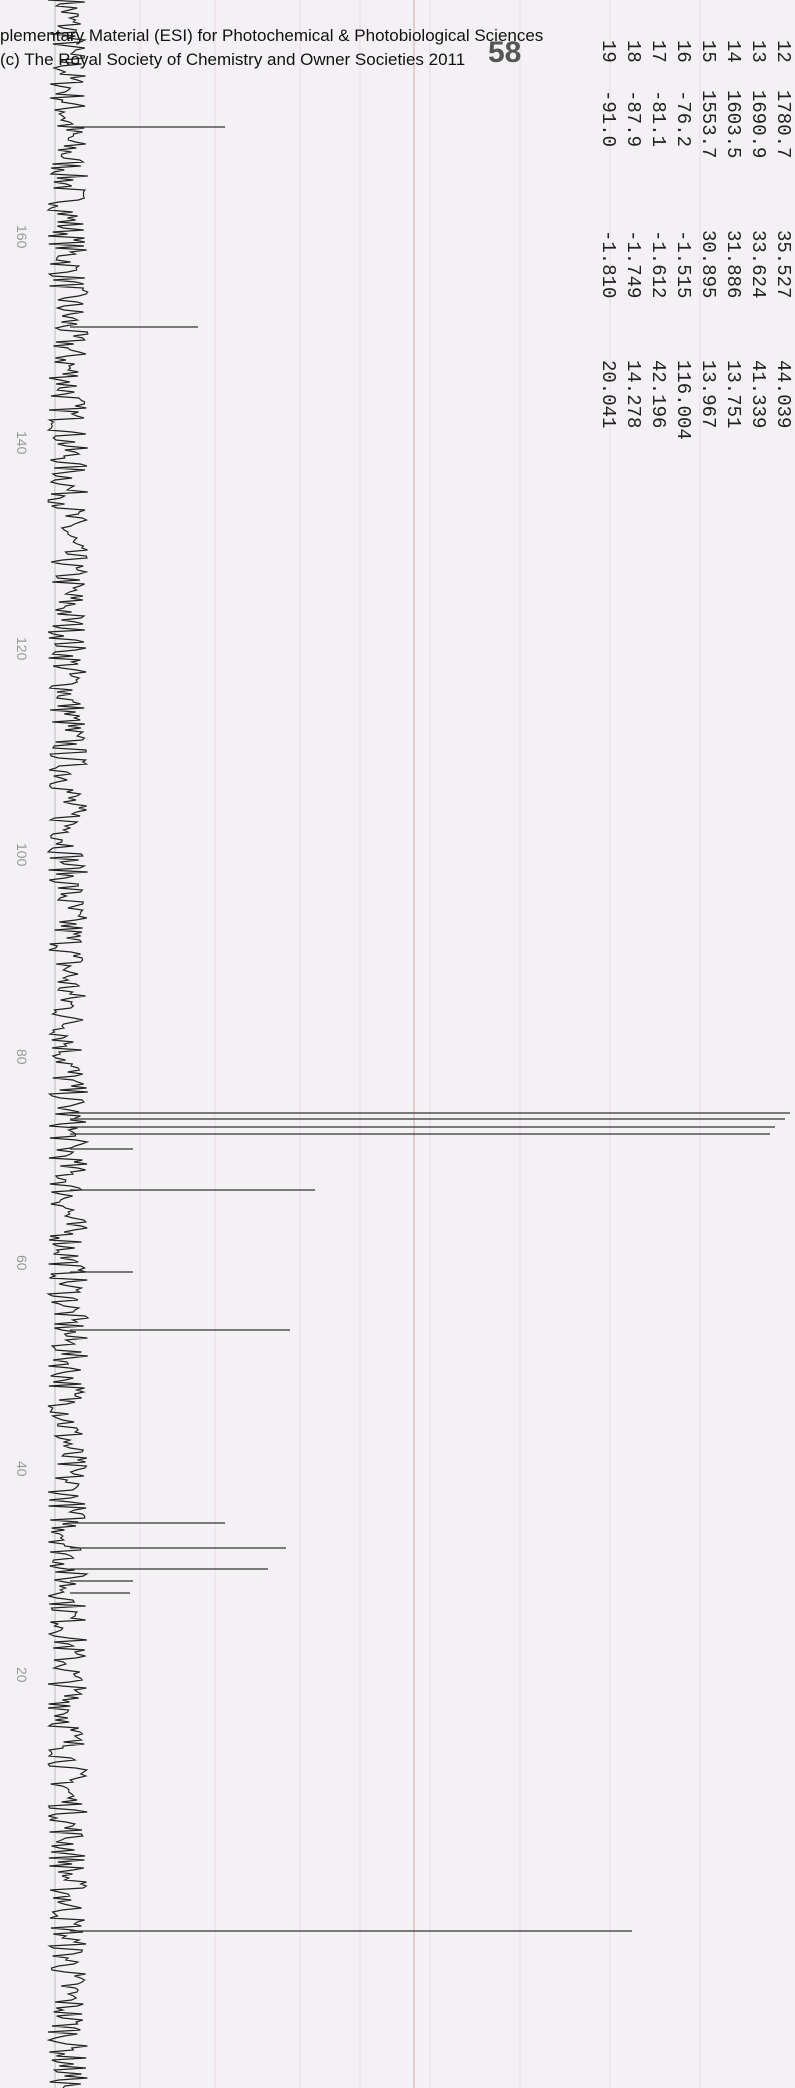 Image resolution: width=795 pixels, height=2088 pixels. What do you see at coordinates (783, 264) in the screenshot?
I see `peak-cell: 35.527` at bounding box center [783, 264].